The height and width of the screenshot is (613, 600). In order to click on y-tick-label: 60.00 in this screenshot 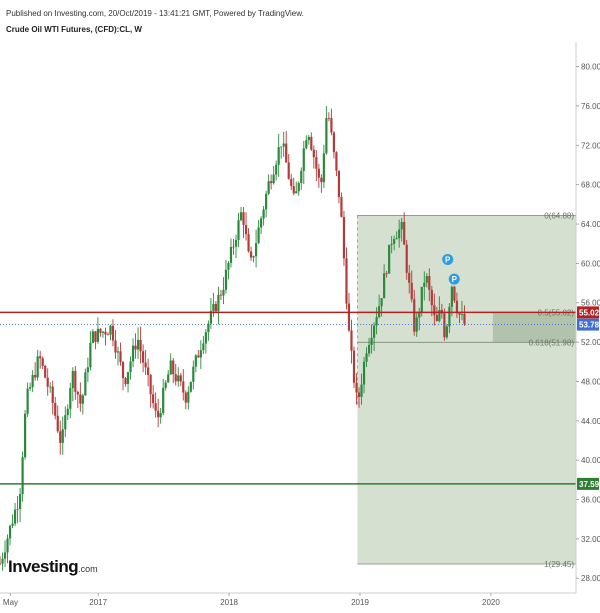, I will do `click(590, 263)`.